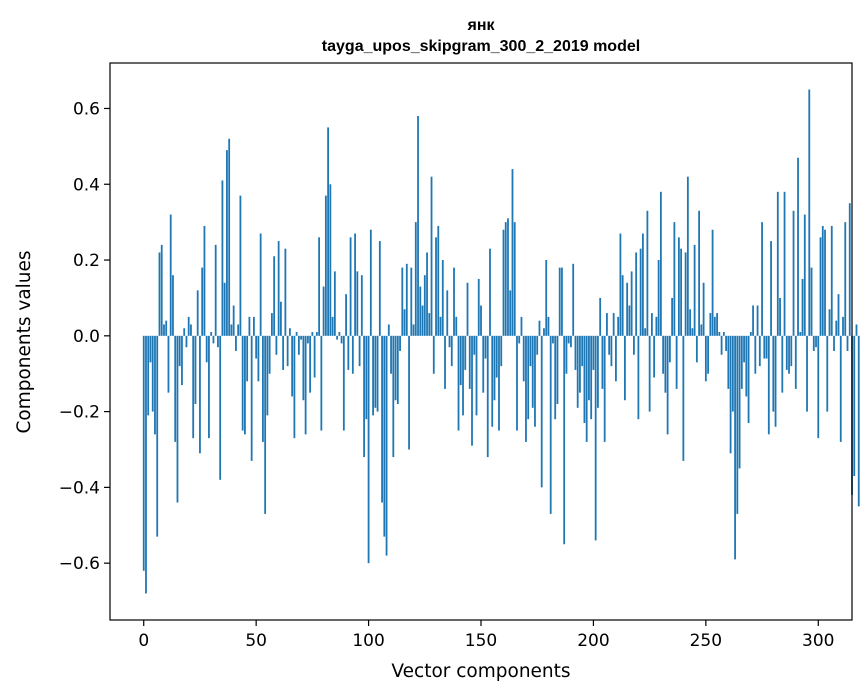  I want to click on y-tick-label: −0.6, so click(79, 564).